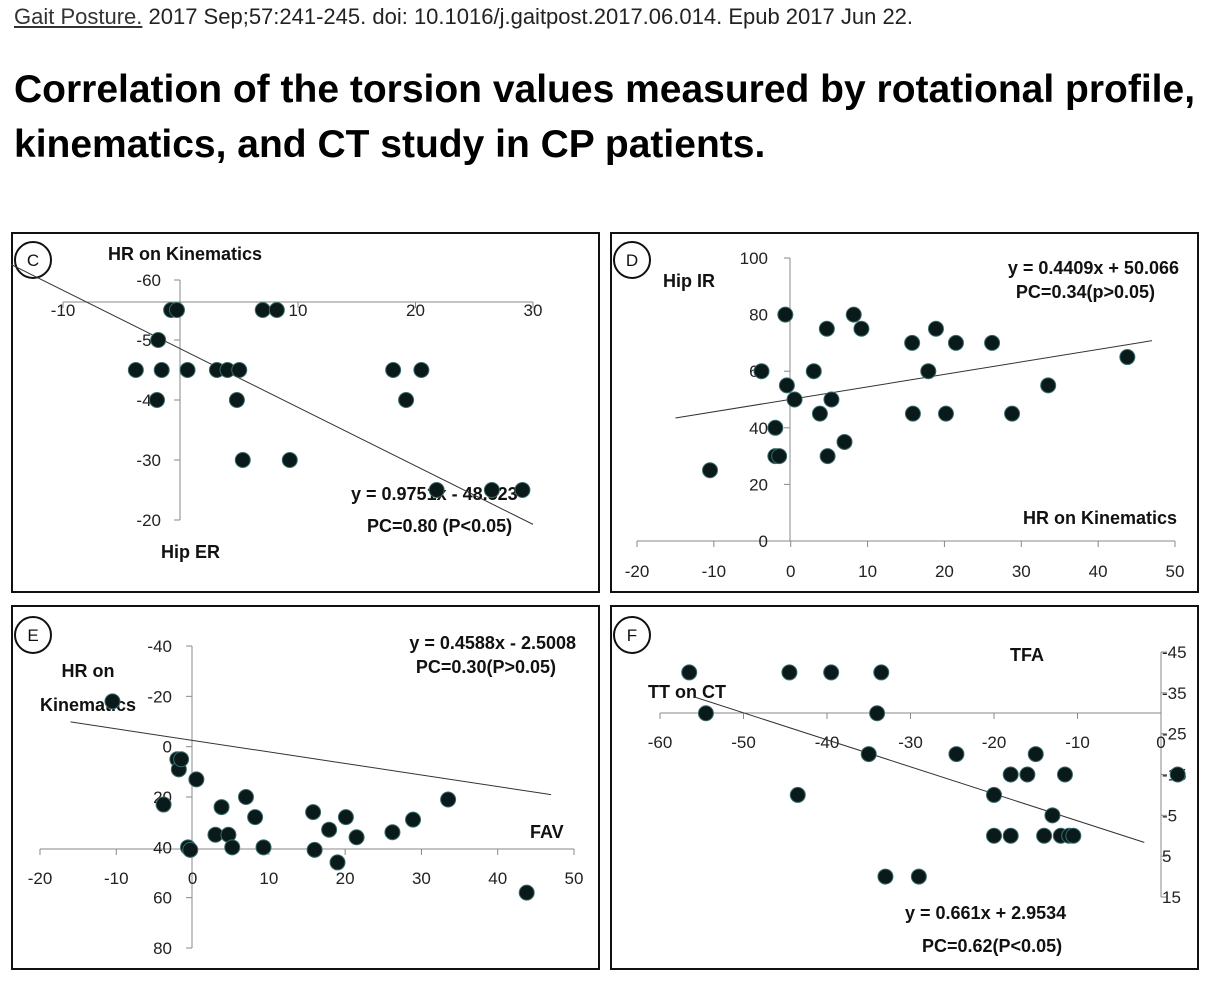 The height and width of the screenshot is (982, 1213). What do you see at coordinates (162, 898) in the screenshot?
I see `y-tick-label: 60` at bounding box center [162, 898].